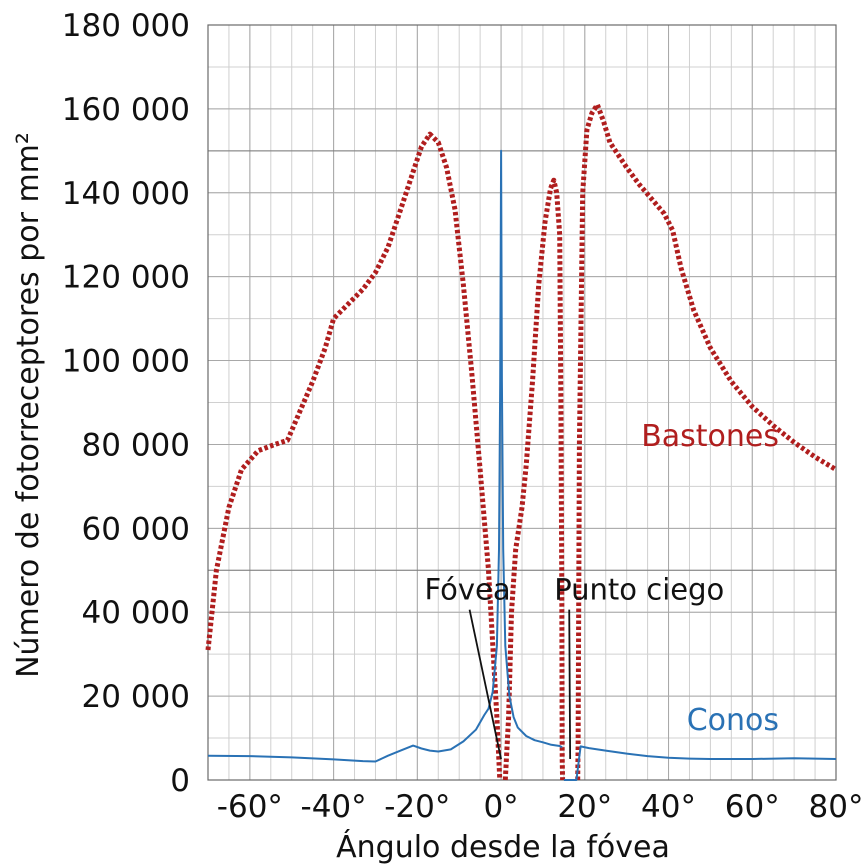  Describe the element at coordinates (752, 807) in the screenshot. I see `x-tick-label: 60°` at that location.